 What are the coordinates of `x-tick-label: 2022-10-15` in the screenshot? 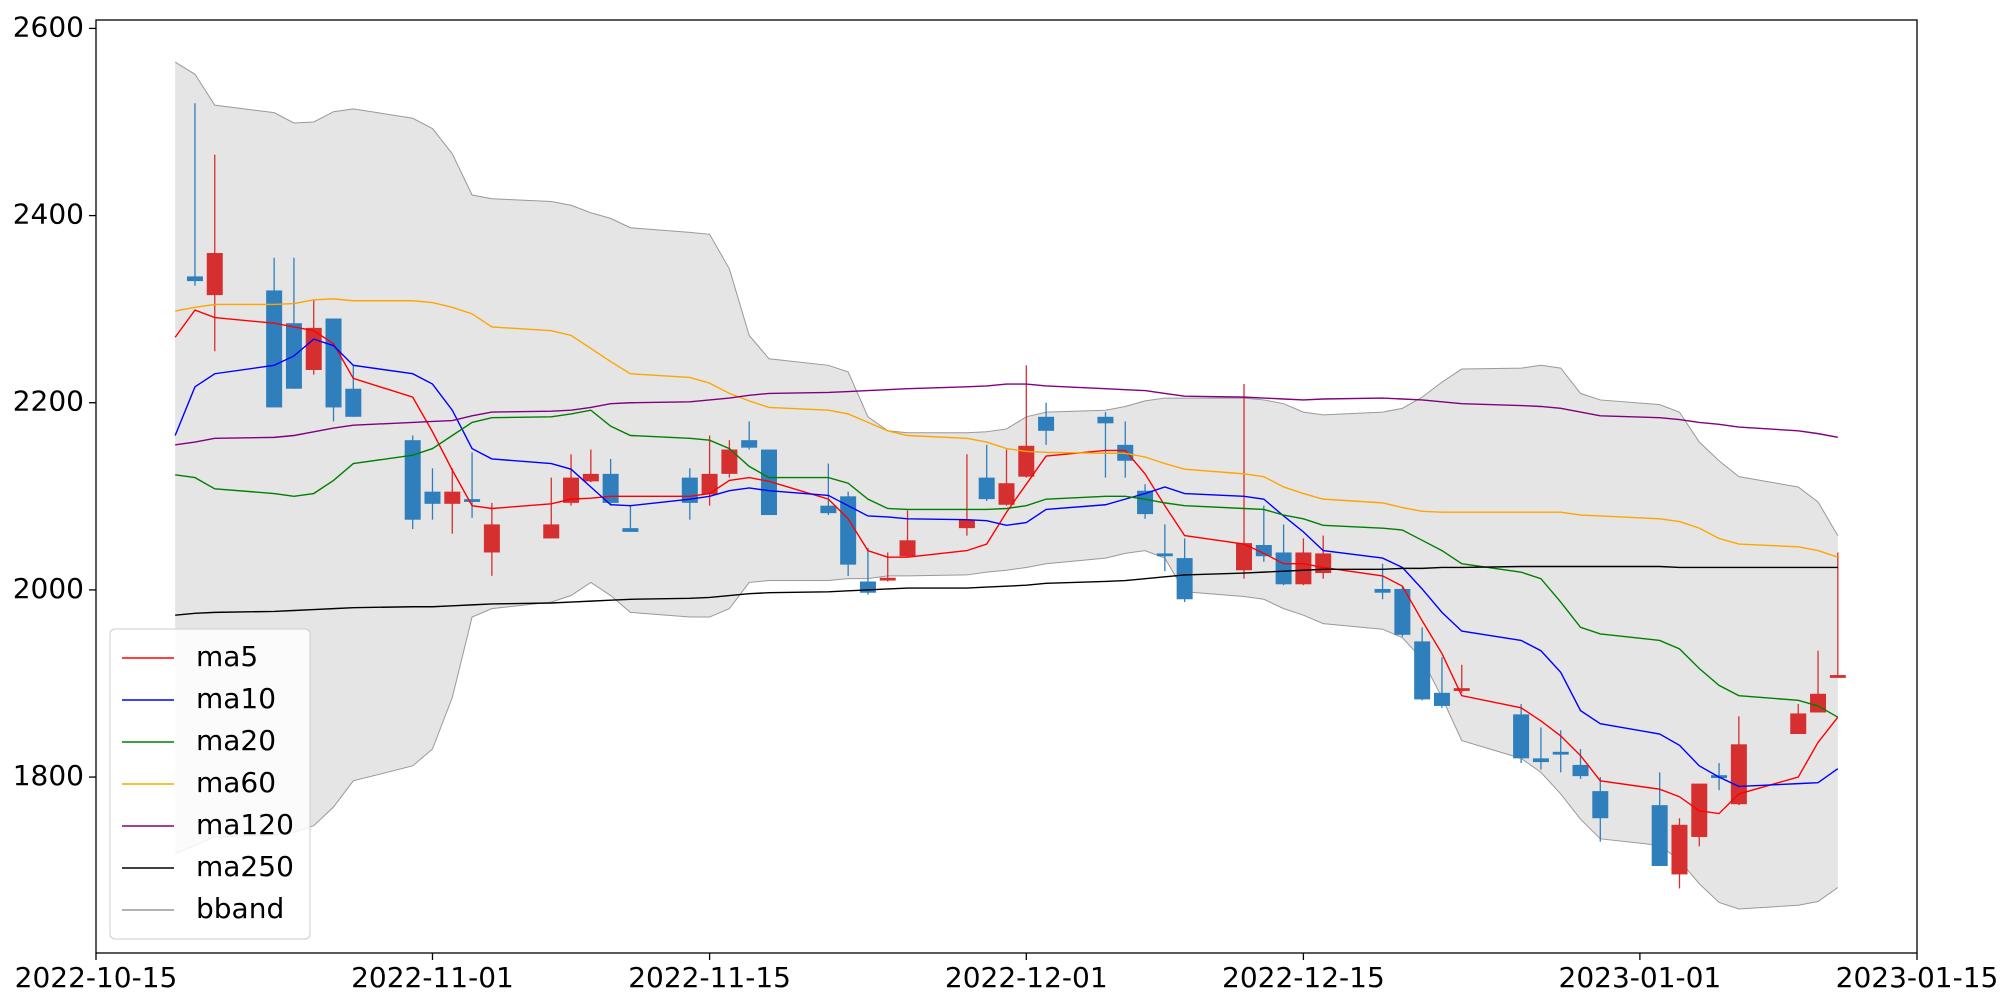 It's located at (96, 977).